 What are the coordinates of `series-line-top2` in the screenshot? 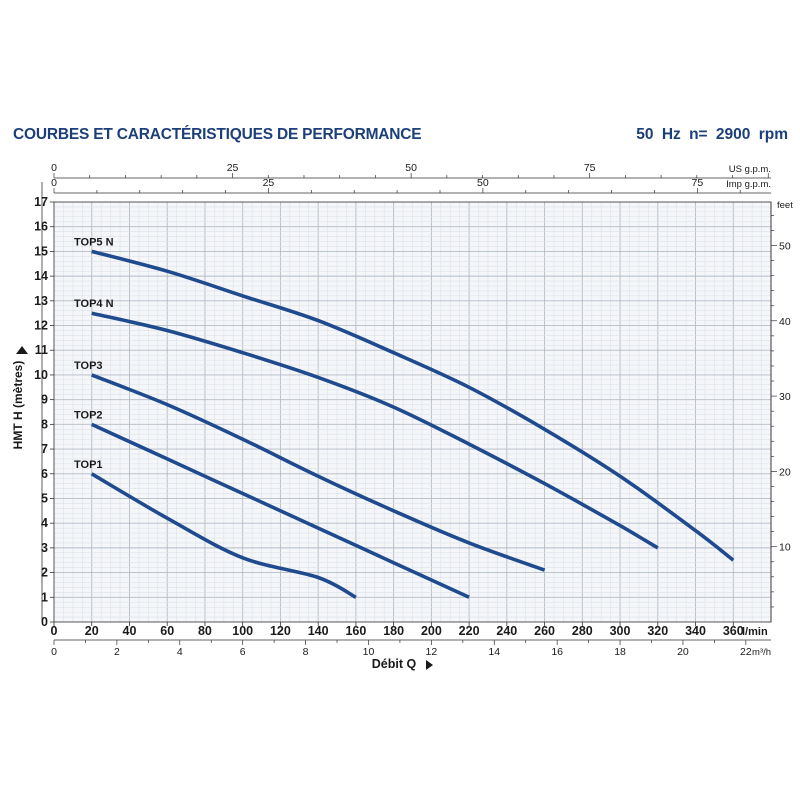 It's located at (280, 510).